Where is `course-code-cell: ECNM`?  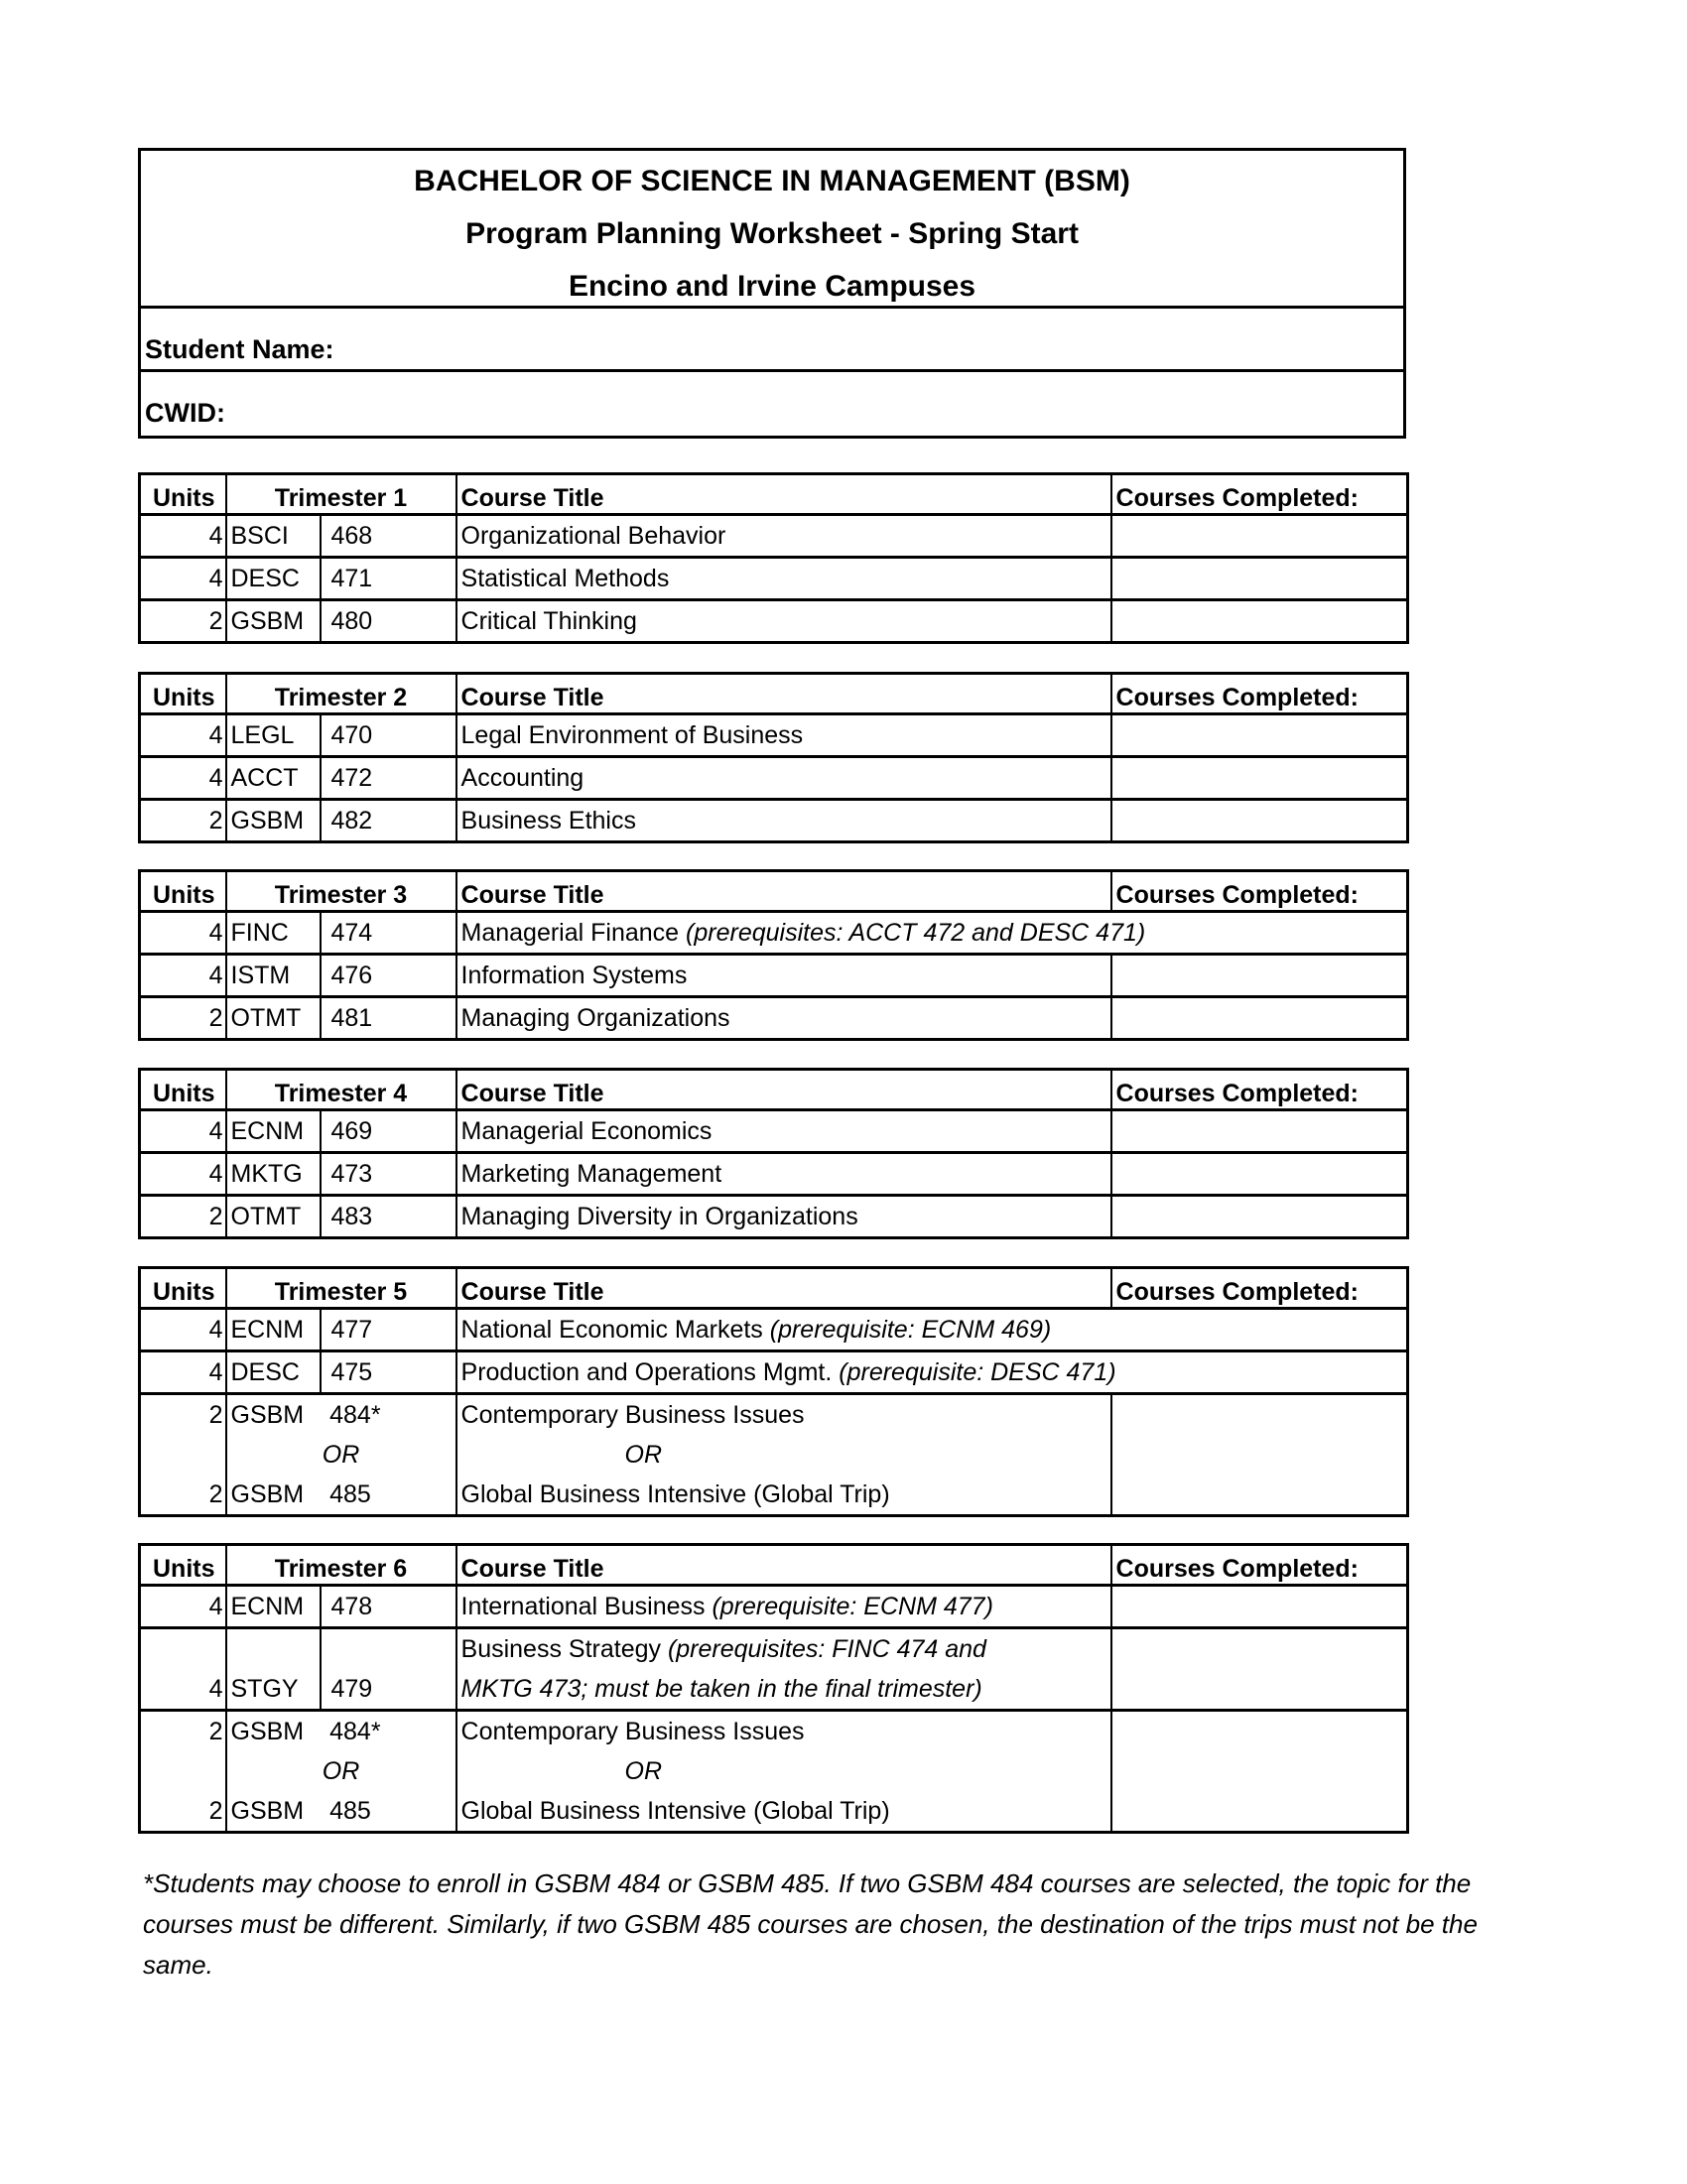 course-code-cell: ECNM is located at coordinates (273, 1329).